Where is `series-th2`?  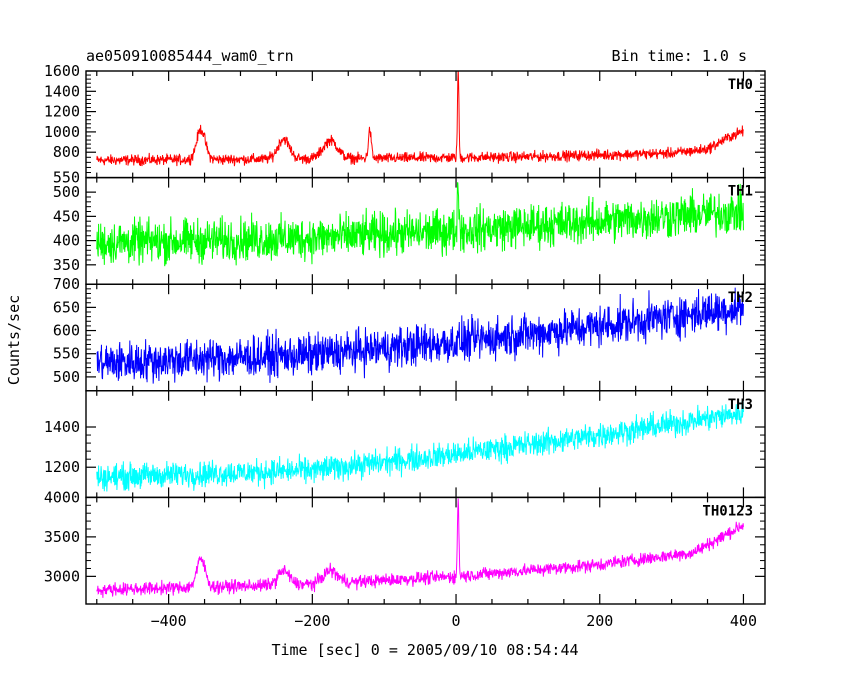
series-th2 is located at coordinates (420, 335).